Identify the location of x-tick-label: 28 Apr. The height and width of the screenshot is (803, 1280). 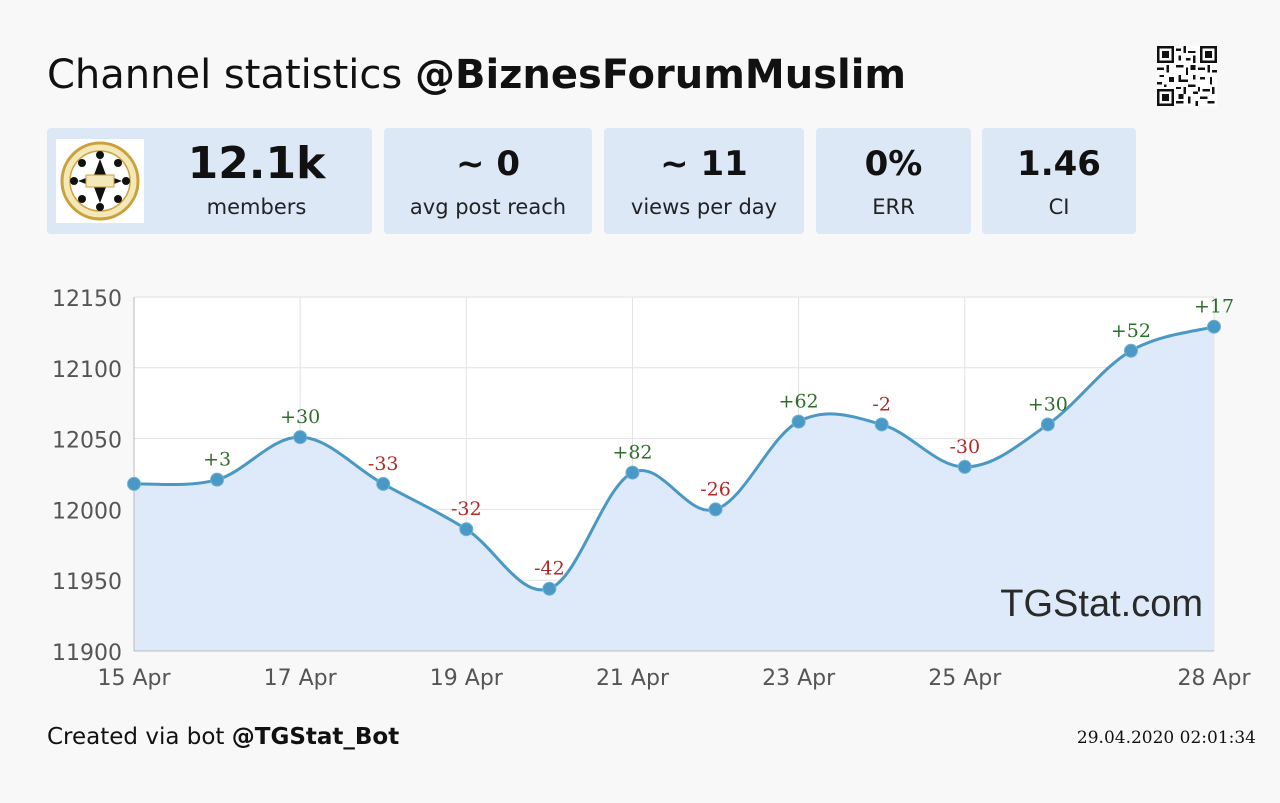
(1214, 678).